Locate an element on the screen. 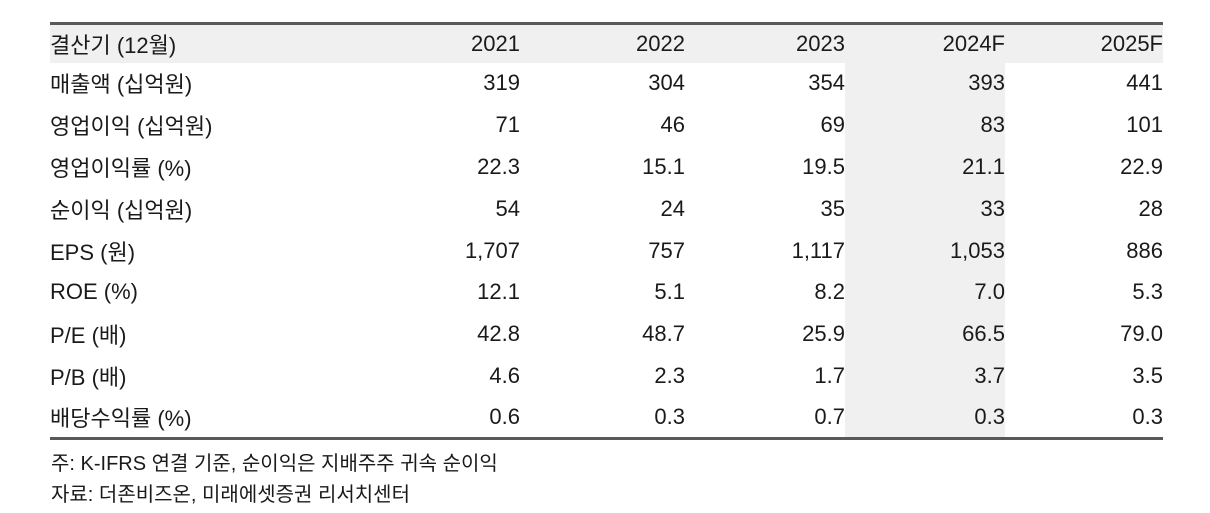  cell-value: 886 is located at coordinates (1144, 250).